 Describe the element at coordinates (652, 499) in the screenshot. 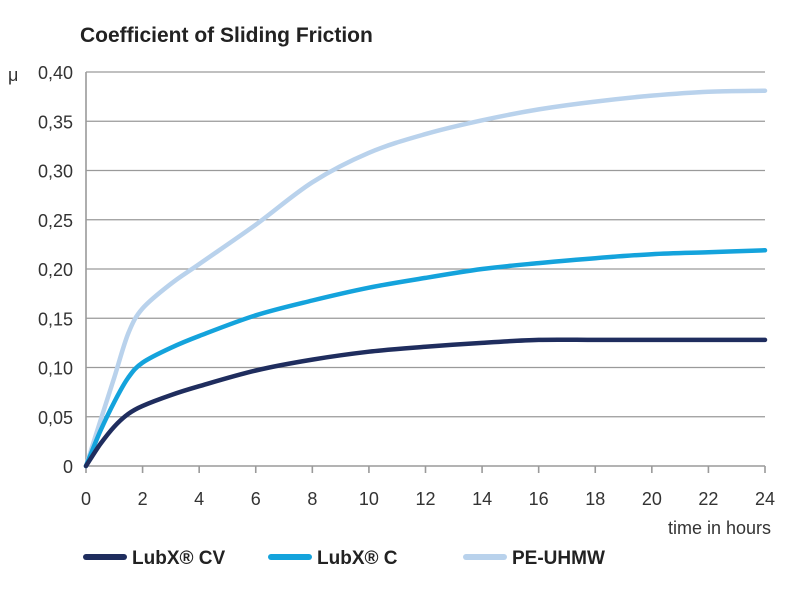

I see `x-tick-label: 20` at that location.